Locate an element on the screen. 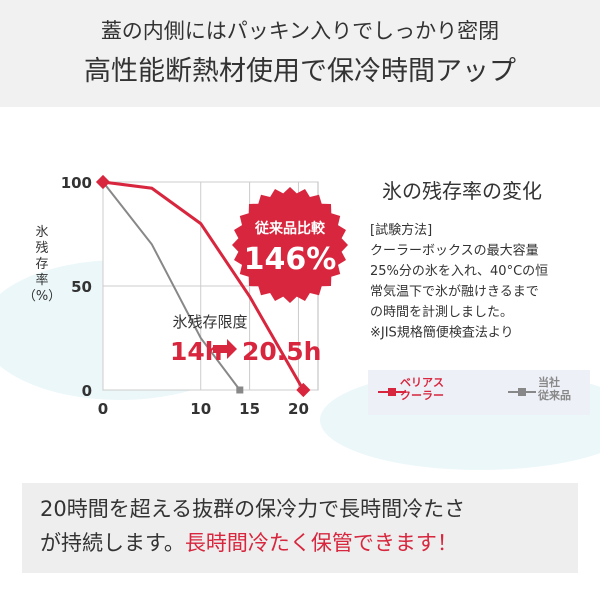 The width and height of the screenshot is (600, 600). x-tick-label: 10 is located at coordinates (200, 409).